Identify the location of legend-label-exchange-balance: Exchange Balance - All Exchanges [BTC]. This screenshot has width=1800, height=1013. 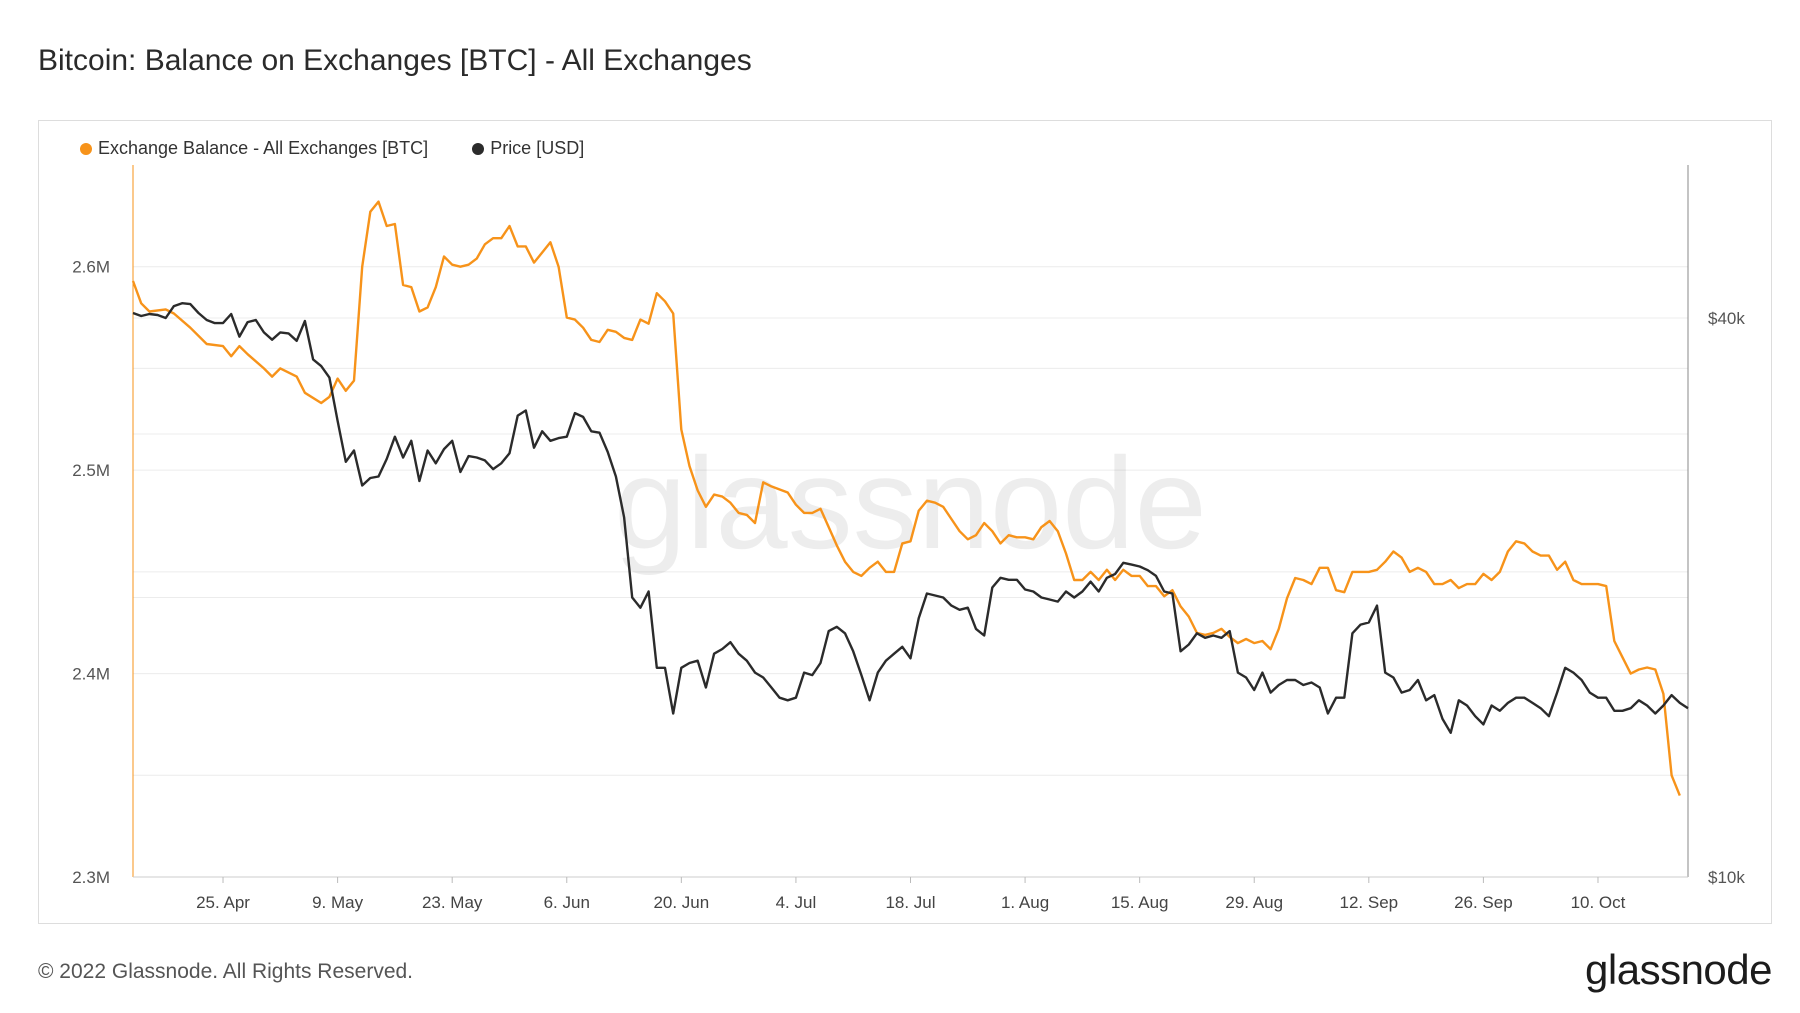
(263, 148).